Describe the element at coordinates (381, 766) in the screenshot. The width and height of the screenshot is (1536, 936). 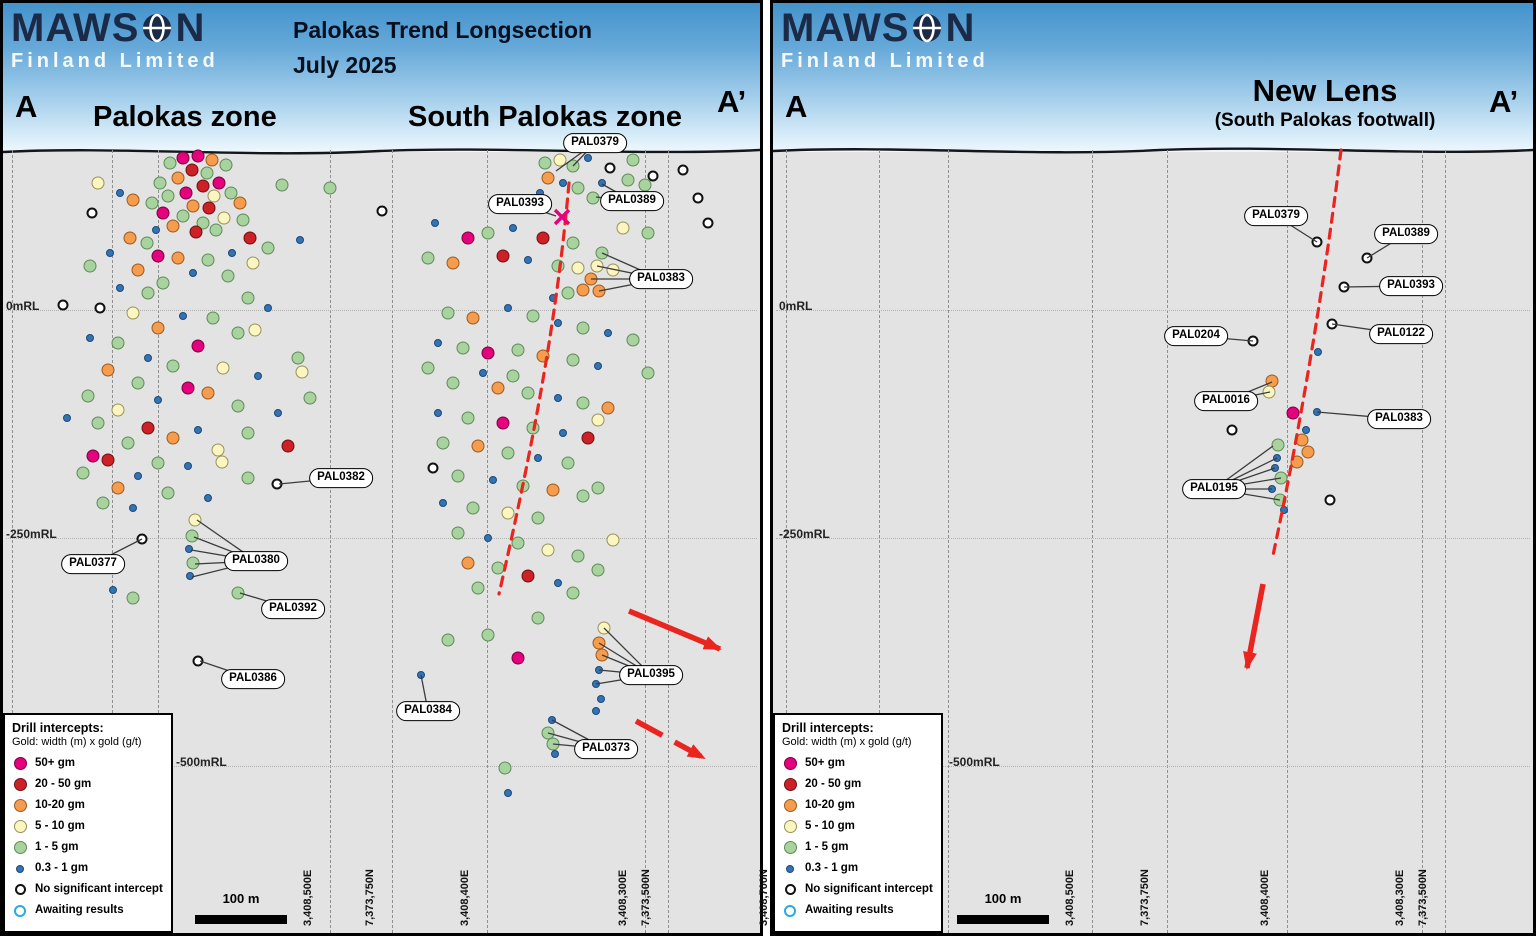
I see `elevation-grid-line` at that location.